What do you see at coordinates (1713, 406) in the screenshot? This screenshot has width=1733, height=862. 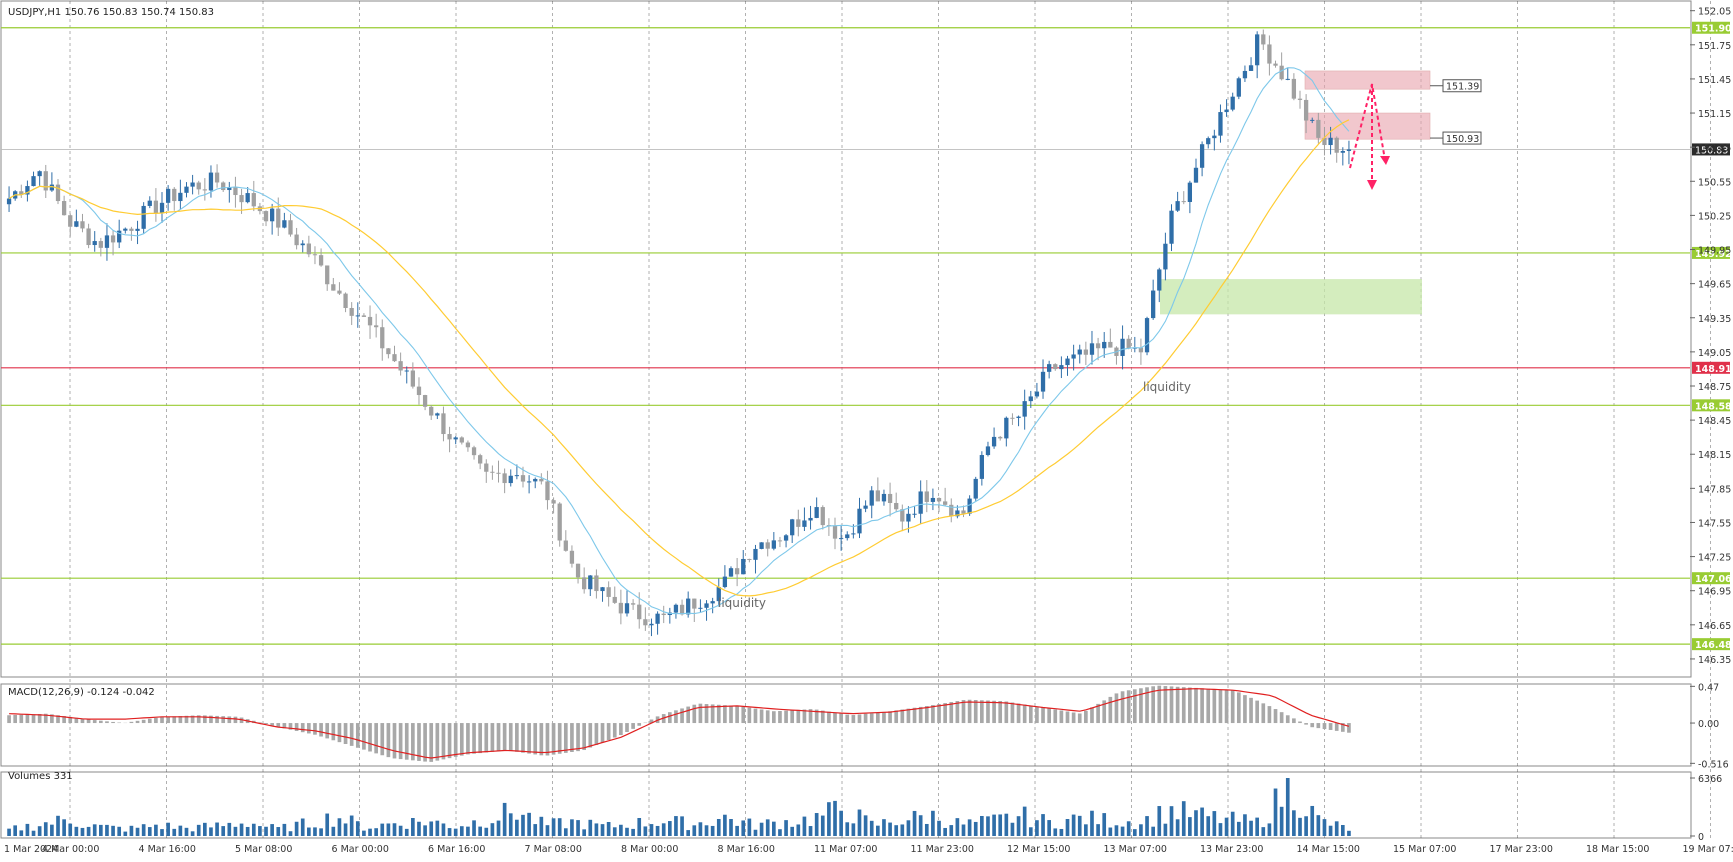 I see `level-price-label: 148.58` at bounding box center [1713, 406].